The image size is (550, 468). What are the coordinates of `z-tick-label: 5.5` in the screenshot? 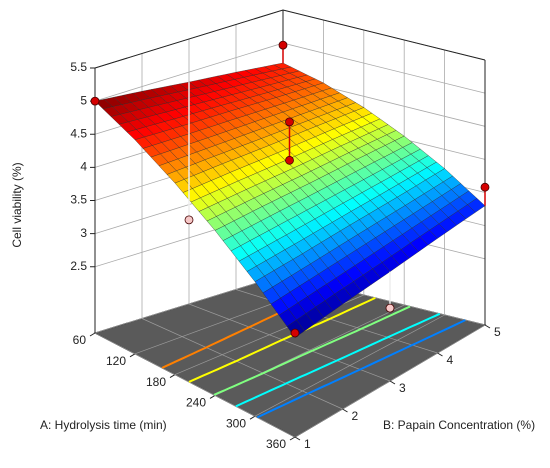 It's located at (78, 67).